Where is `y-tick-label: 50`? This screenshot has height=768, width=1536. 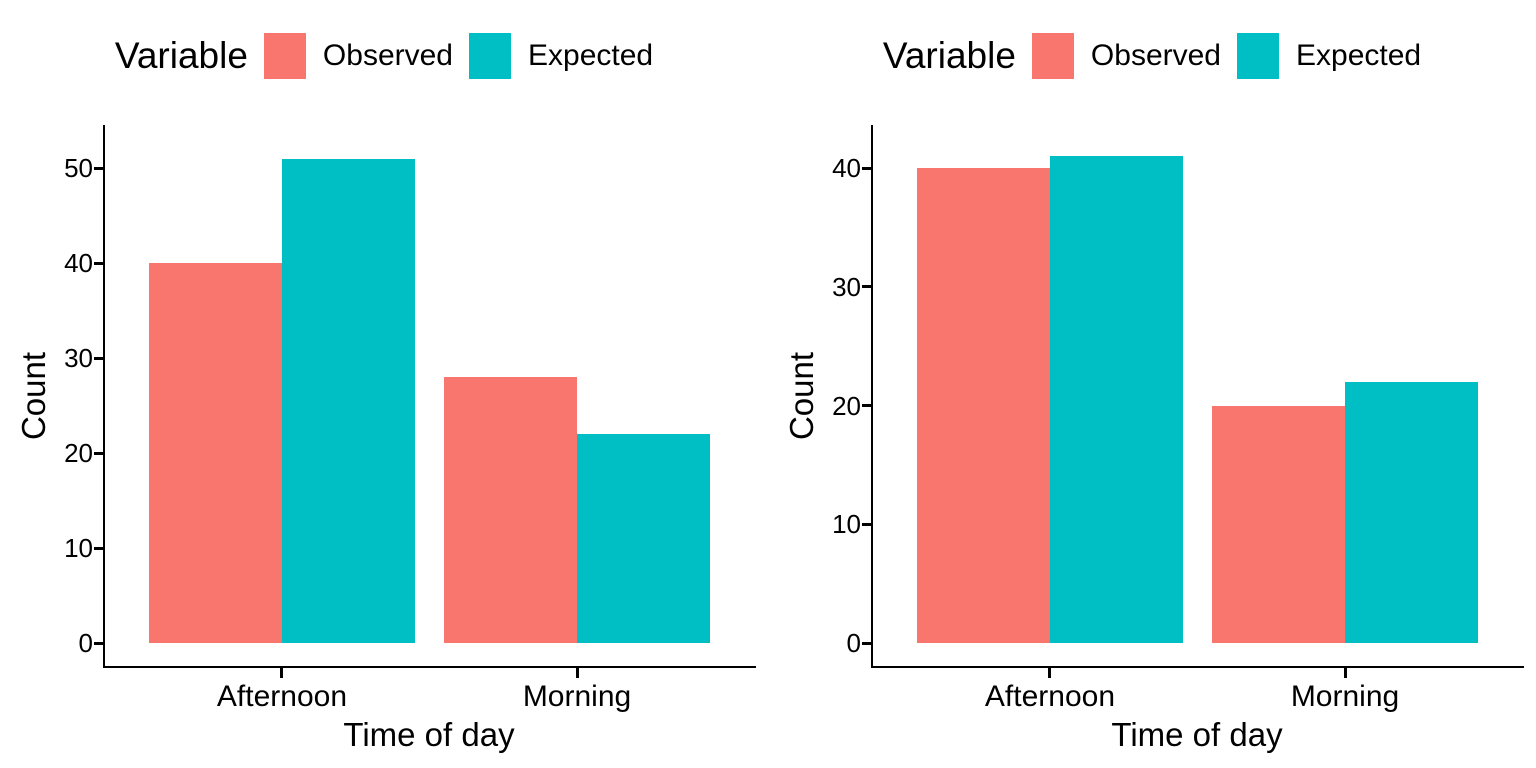 y-tick-label: 50 is located at coordinates (78, 168).